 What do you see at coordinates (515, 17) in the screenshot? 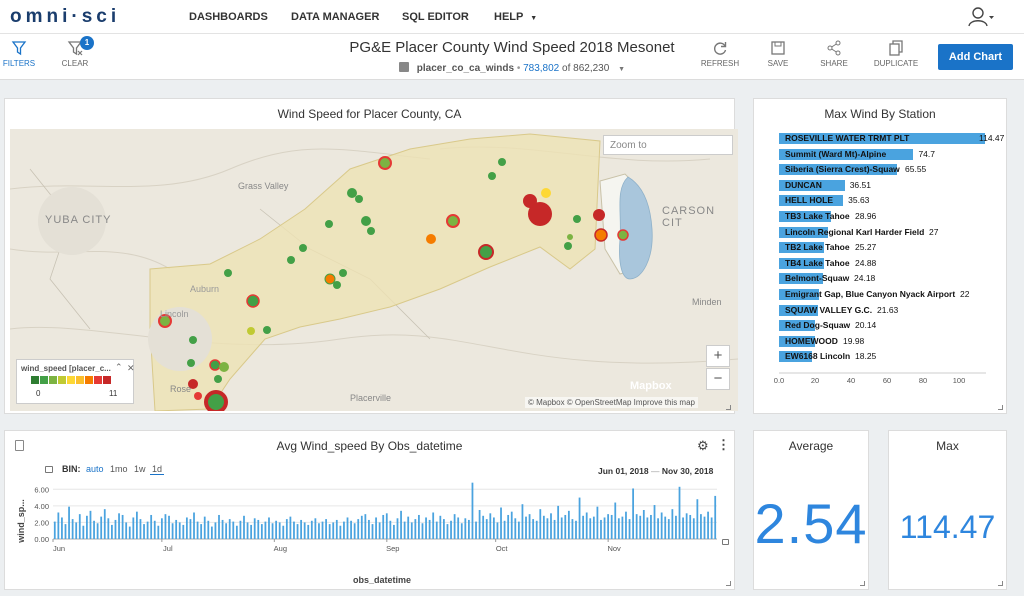
I see `nav-help: HELP ▼` at bounding box center [515, 17].